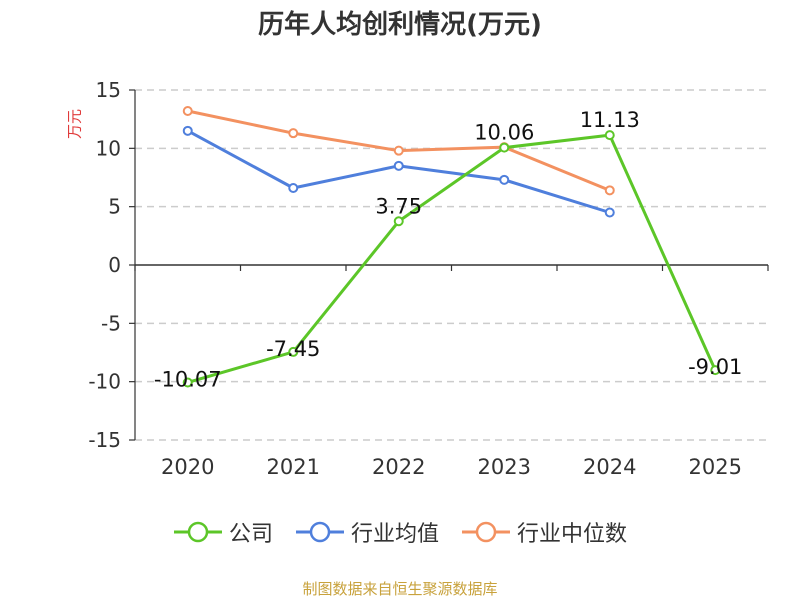 The width and height of the screenshot is (800, 600). Describe the element at coordinates (187, 467) in the screenshot. I see `x-tick-label: 2020` at that location.